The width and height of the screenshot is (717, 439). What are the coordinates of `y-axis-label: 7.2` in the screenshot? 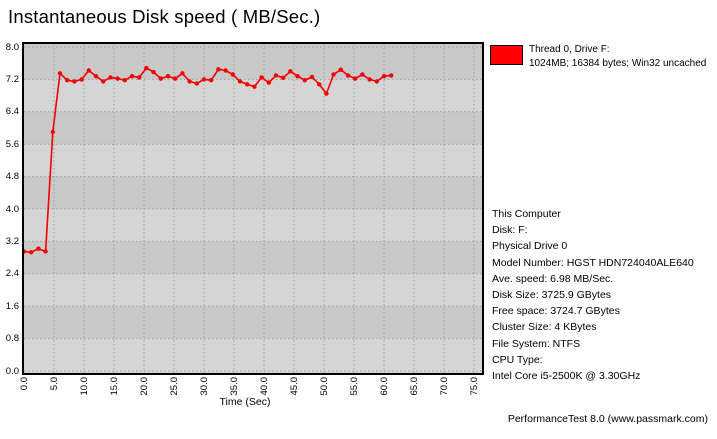 It's located at (12, 79).